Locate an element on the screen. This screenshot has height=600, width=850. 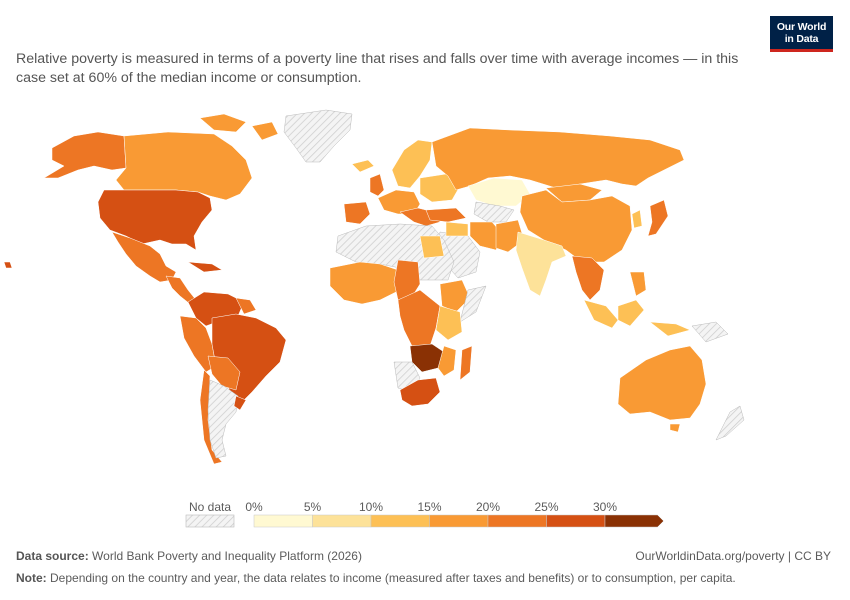
region-scandinavia is located at coordinates (412, 164).